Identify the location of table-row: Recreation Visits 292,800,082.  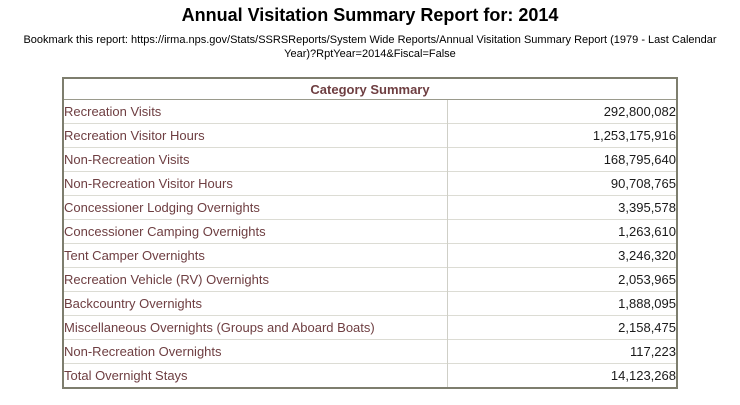
(370, 111).